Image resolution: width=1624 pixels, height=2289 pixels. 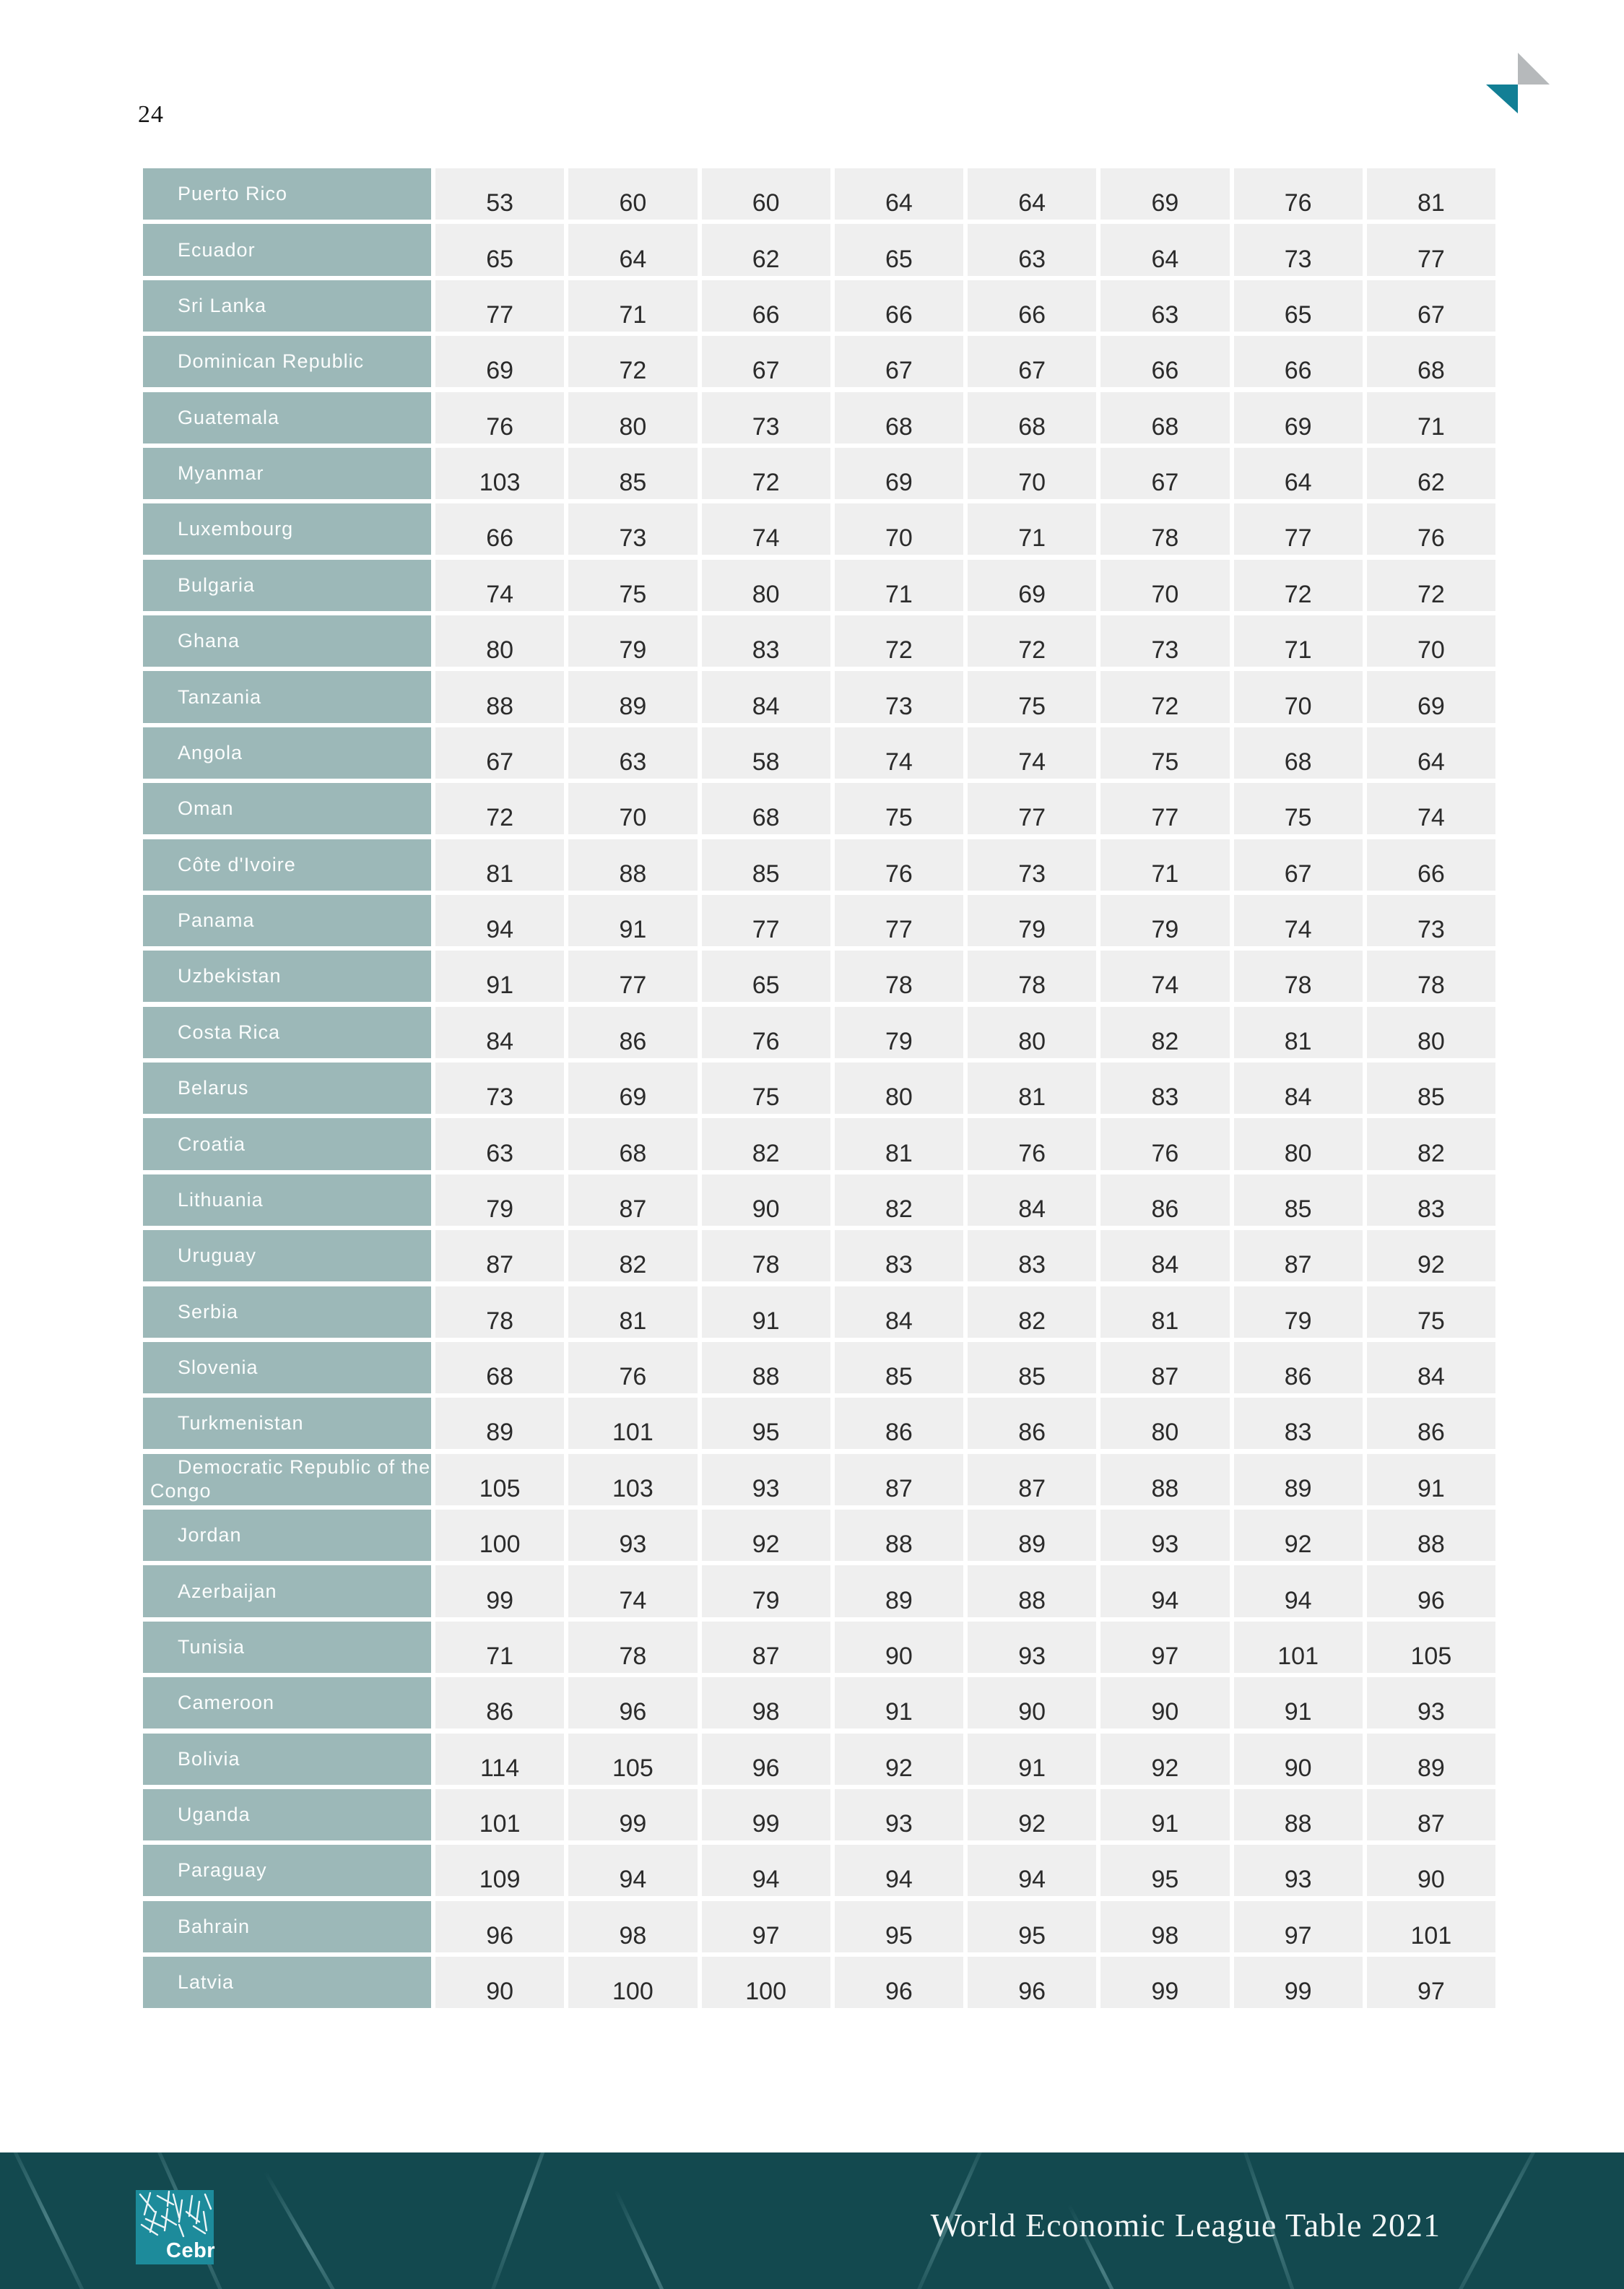 What do you see at coordinates (227, 1591) in the screenshot?
I see `country-label: Azerbaijan` at bounding box center [227, 1591].